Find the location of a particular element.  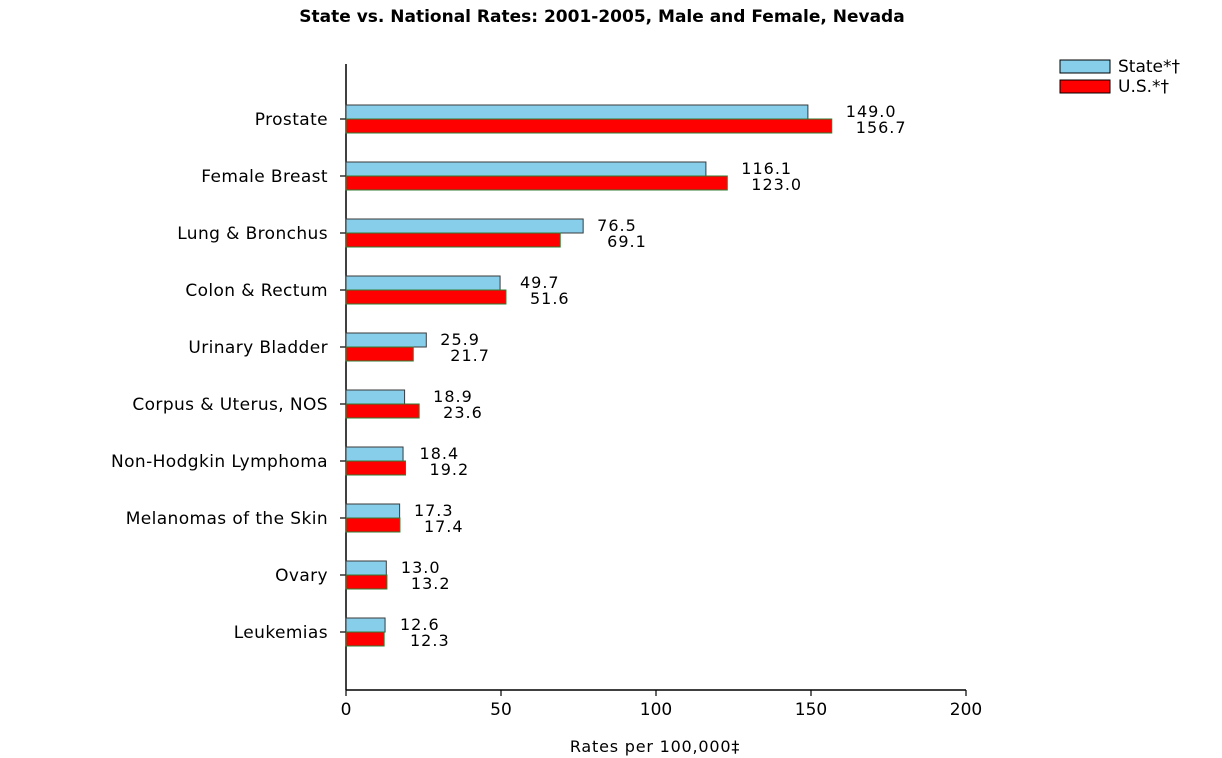

category-label: Female Breast is located at coordinates (264, 177).